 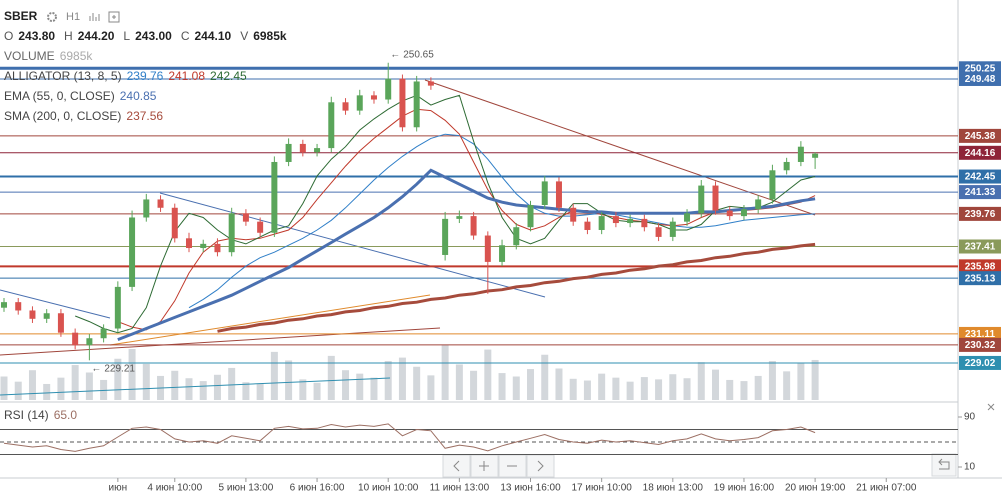 I want to click on scroll-right-button, so click(x=540, y=466).